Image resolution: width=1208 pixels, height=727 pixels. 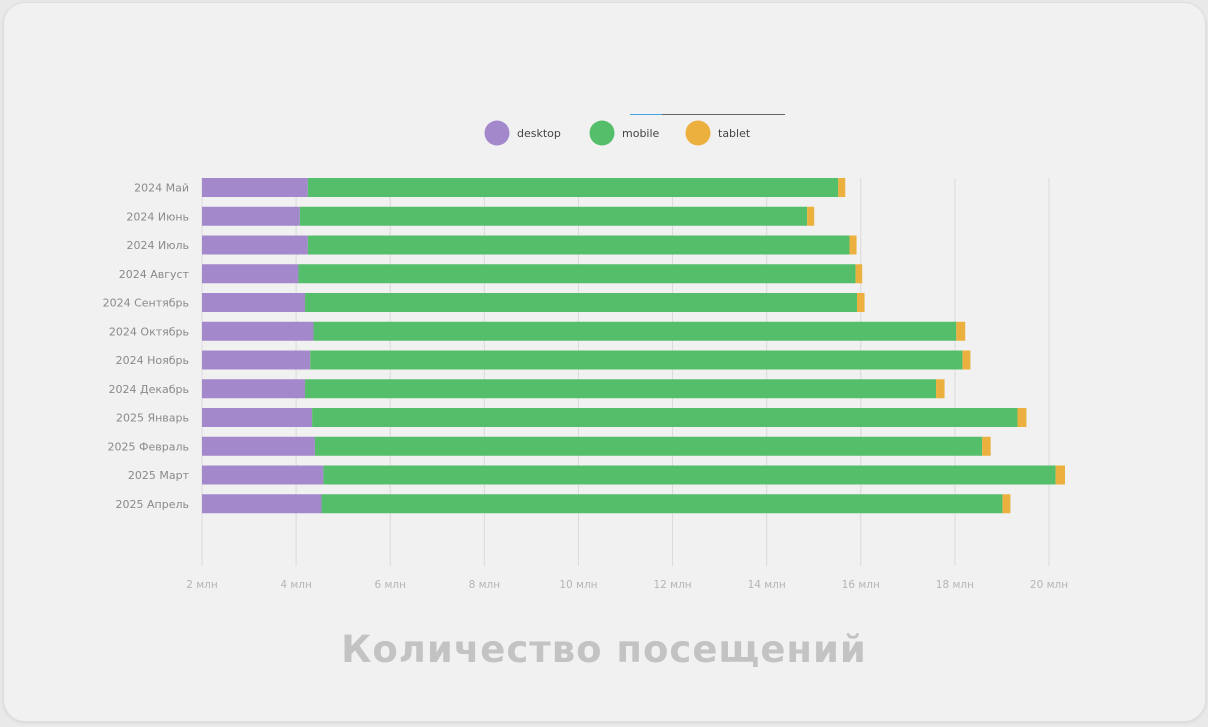 What do you see at coordinates (146, 303) in the screenshot?
I see `y-category-label: 2024 Сентябрь` at bounding box center [146, 303].